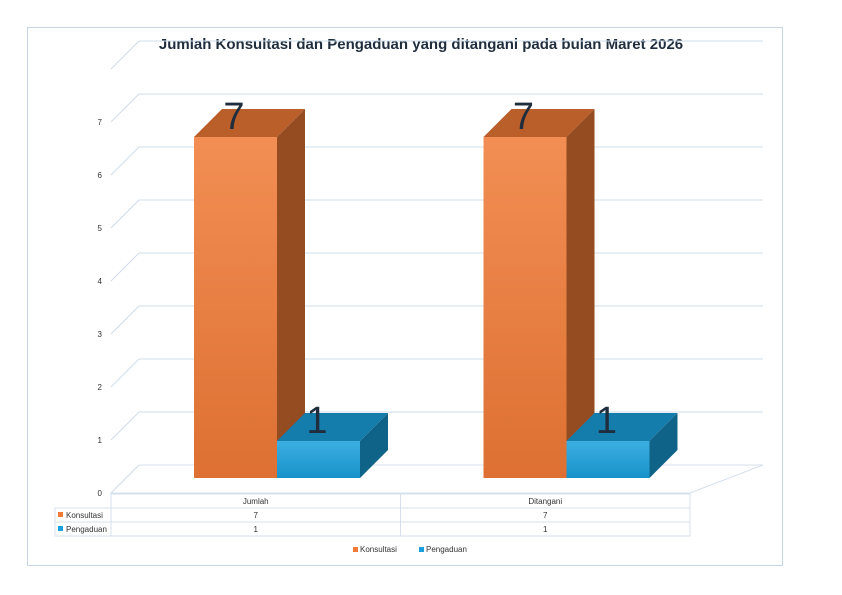 This screenshot has width=842, height=595. What do you see at coordinates (608, 459) in the screenshot?
I see `bar-pengaduan-ditangani` at bounding box center [608, 459].